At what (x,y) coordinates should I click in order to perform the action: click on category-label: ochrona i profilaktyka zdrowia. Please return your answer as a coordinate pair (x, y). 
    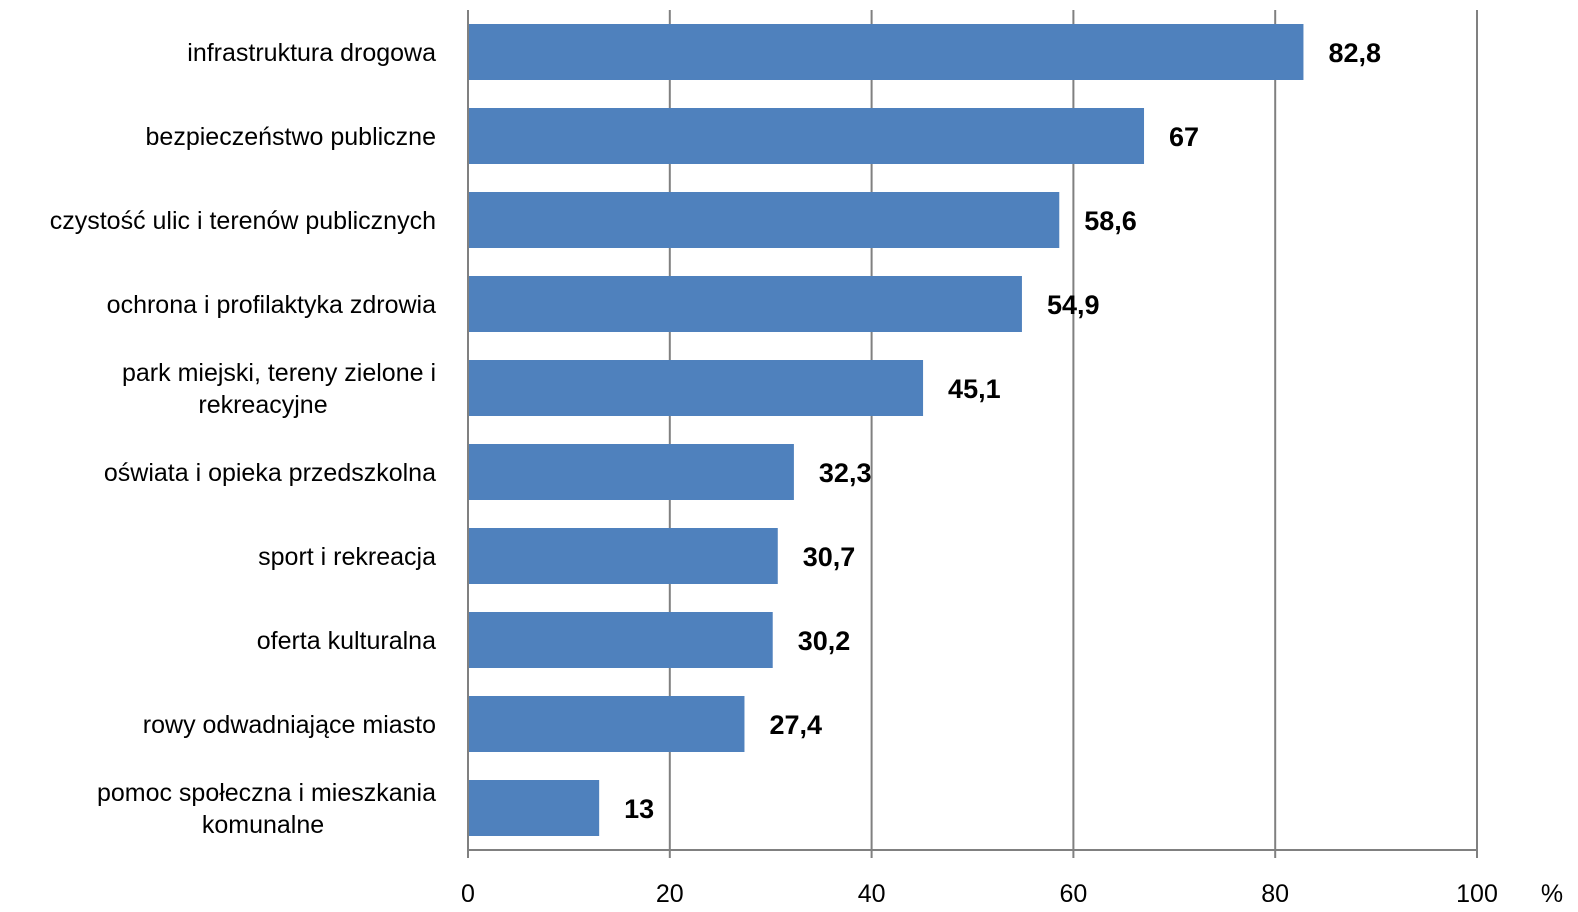
    Looking at the image, I should click on (271, 305).